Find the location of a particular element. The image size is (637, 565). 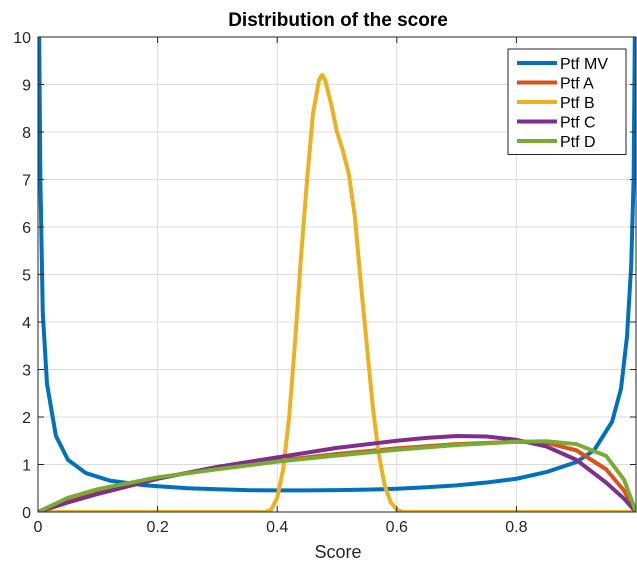

x-tick-label: 0.8 is located at coordinates (516, 527).